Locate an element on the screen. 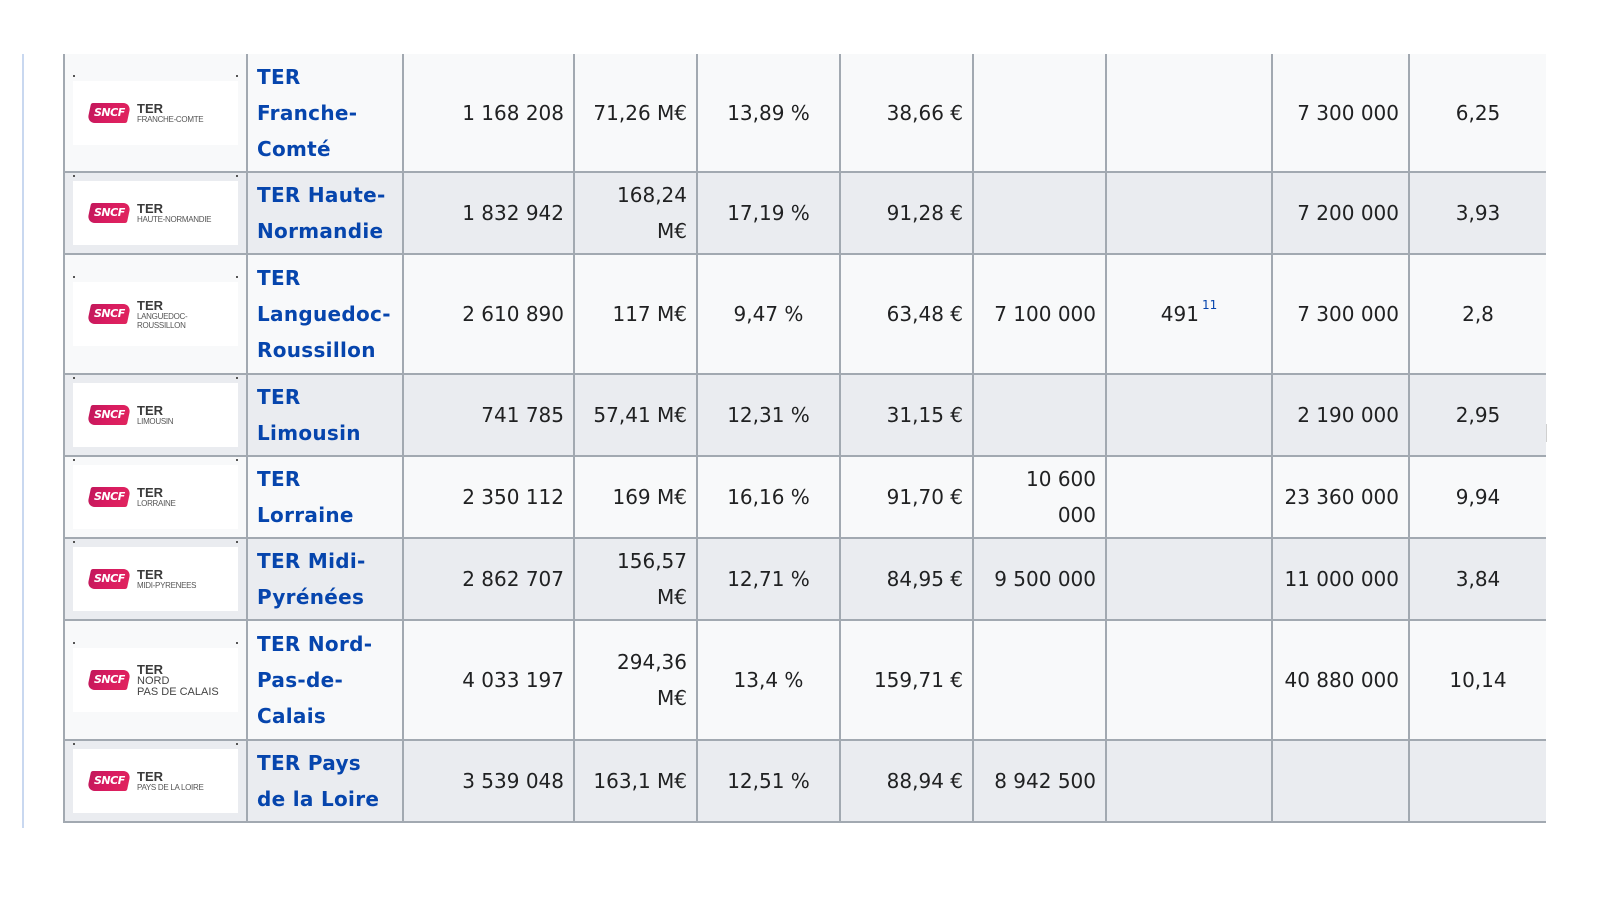 Image resolution: width=1600 pixels, height=900 pixels. ter-logo-image: SNCF TER MIDI-PYRENEES is located at coordinates (155, 576).